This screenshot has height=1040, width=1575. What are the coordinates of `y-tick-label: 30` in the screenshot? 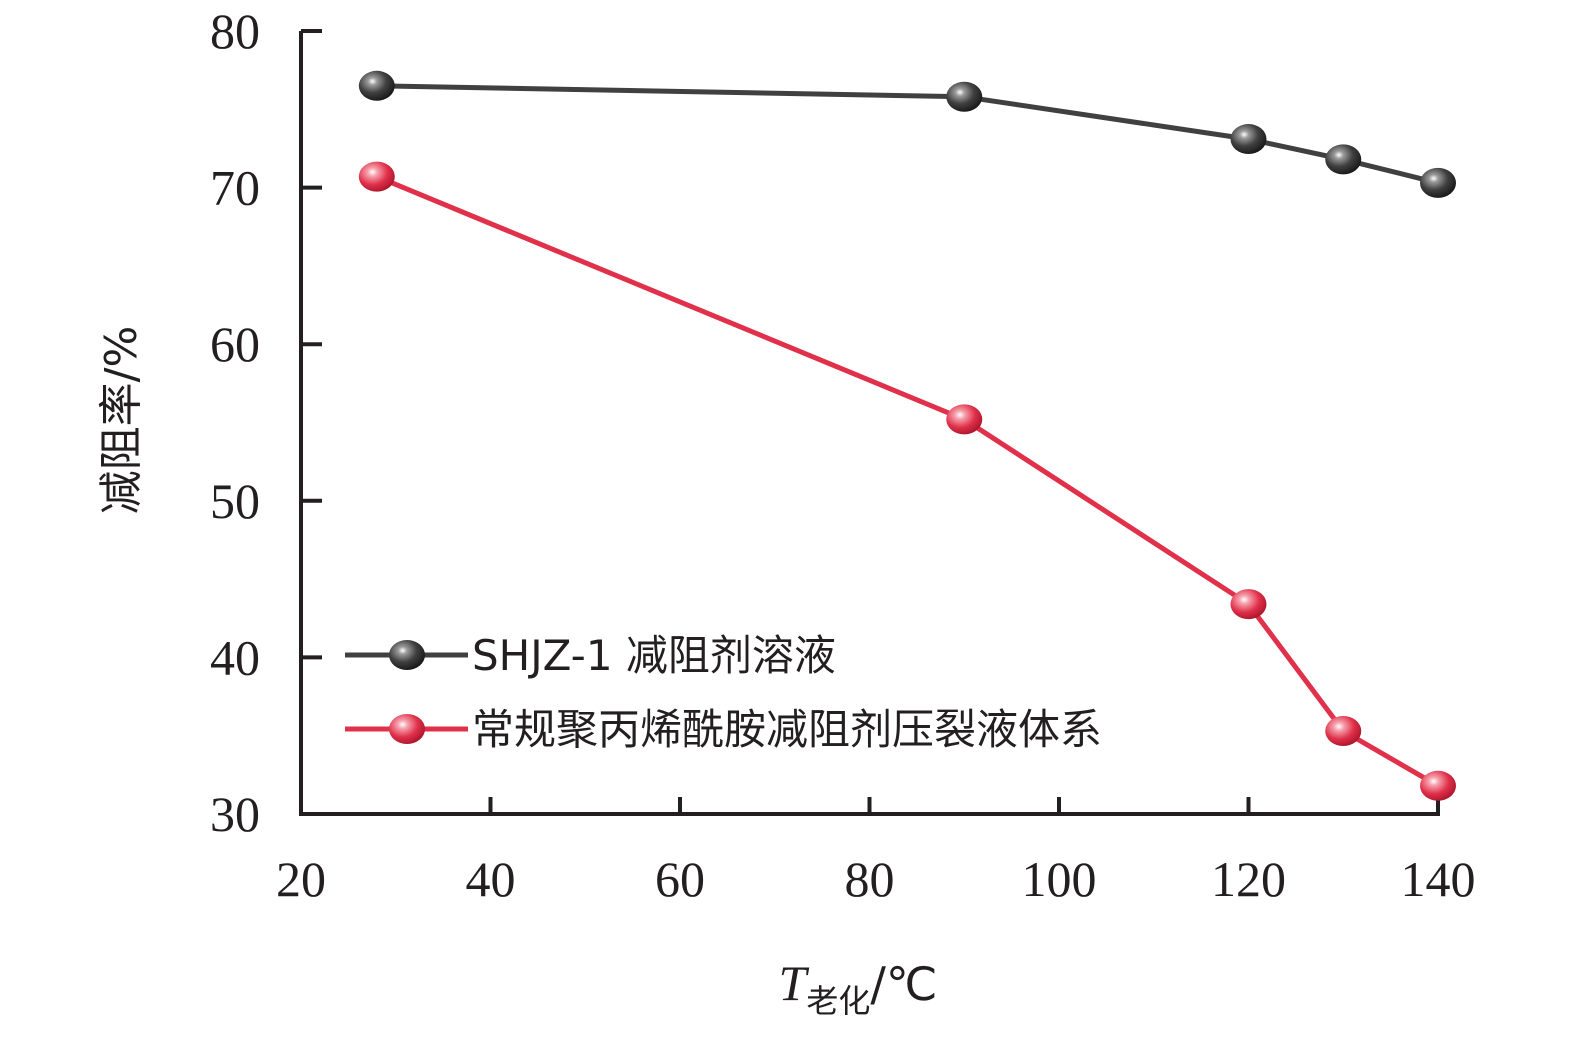 It's located at (235, 814).